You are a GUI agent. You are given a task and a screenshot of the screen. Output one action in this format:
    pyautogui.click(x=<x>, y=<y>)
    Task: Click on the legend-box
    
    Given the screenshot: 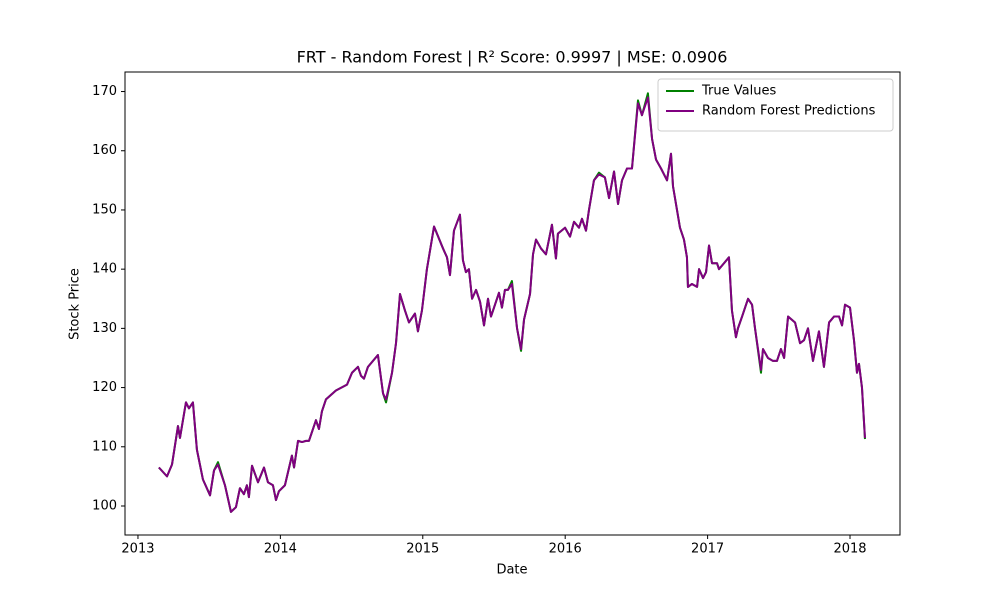 What is the action you would take?
    pyautogui.click(x=775, y=105)
    